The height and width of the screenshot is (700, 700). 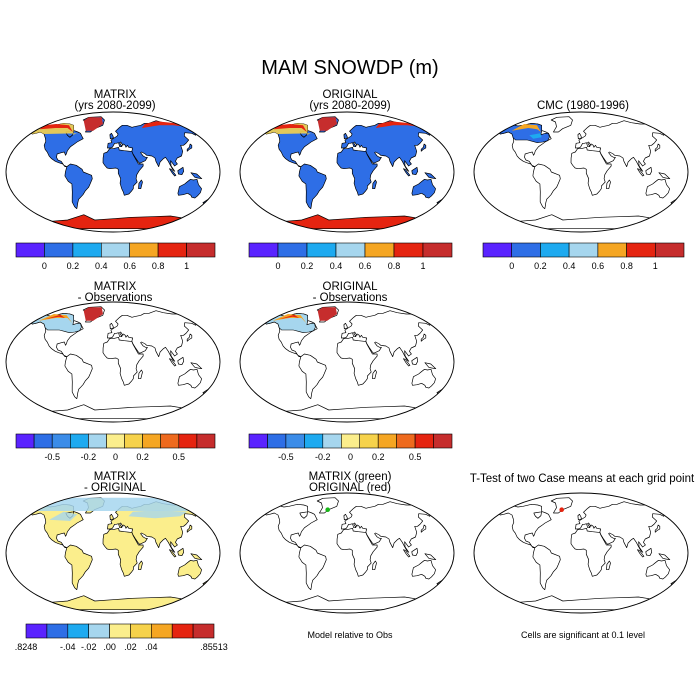 I want to click on continent-sumatra, so click(x=407, y=172).